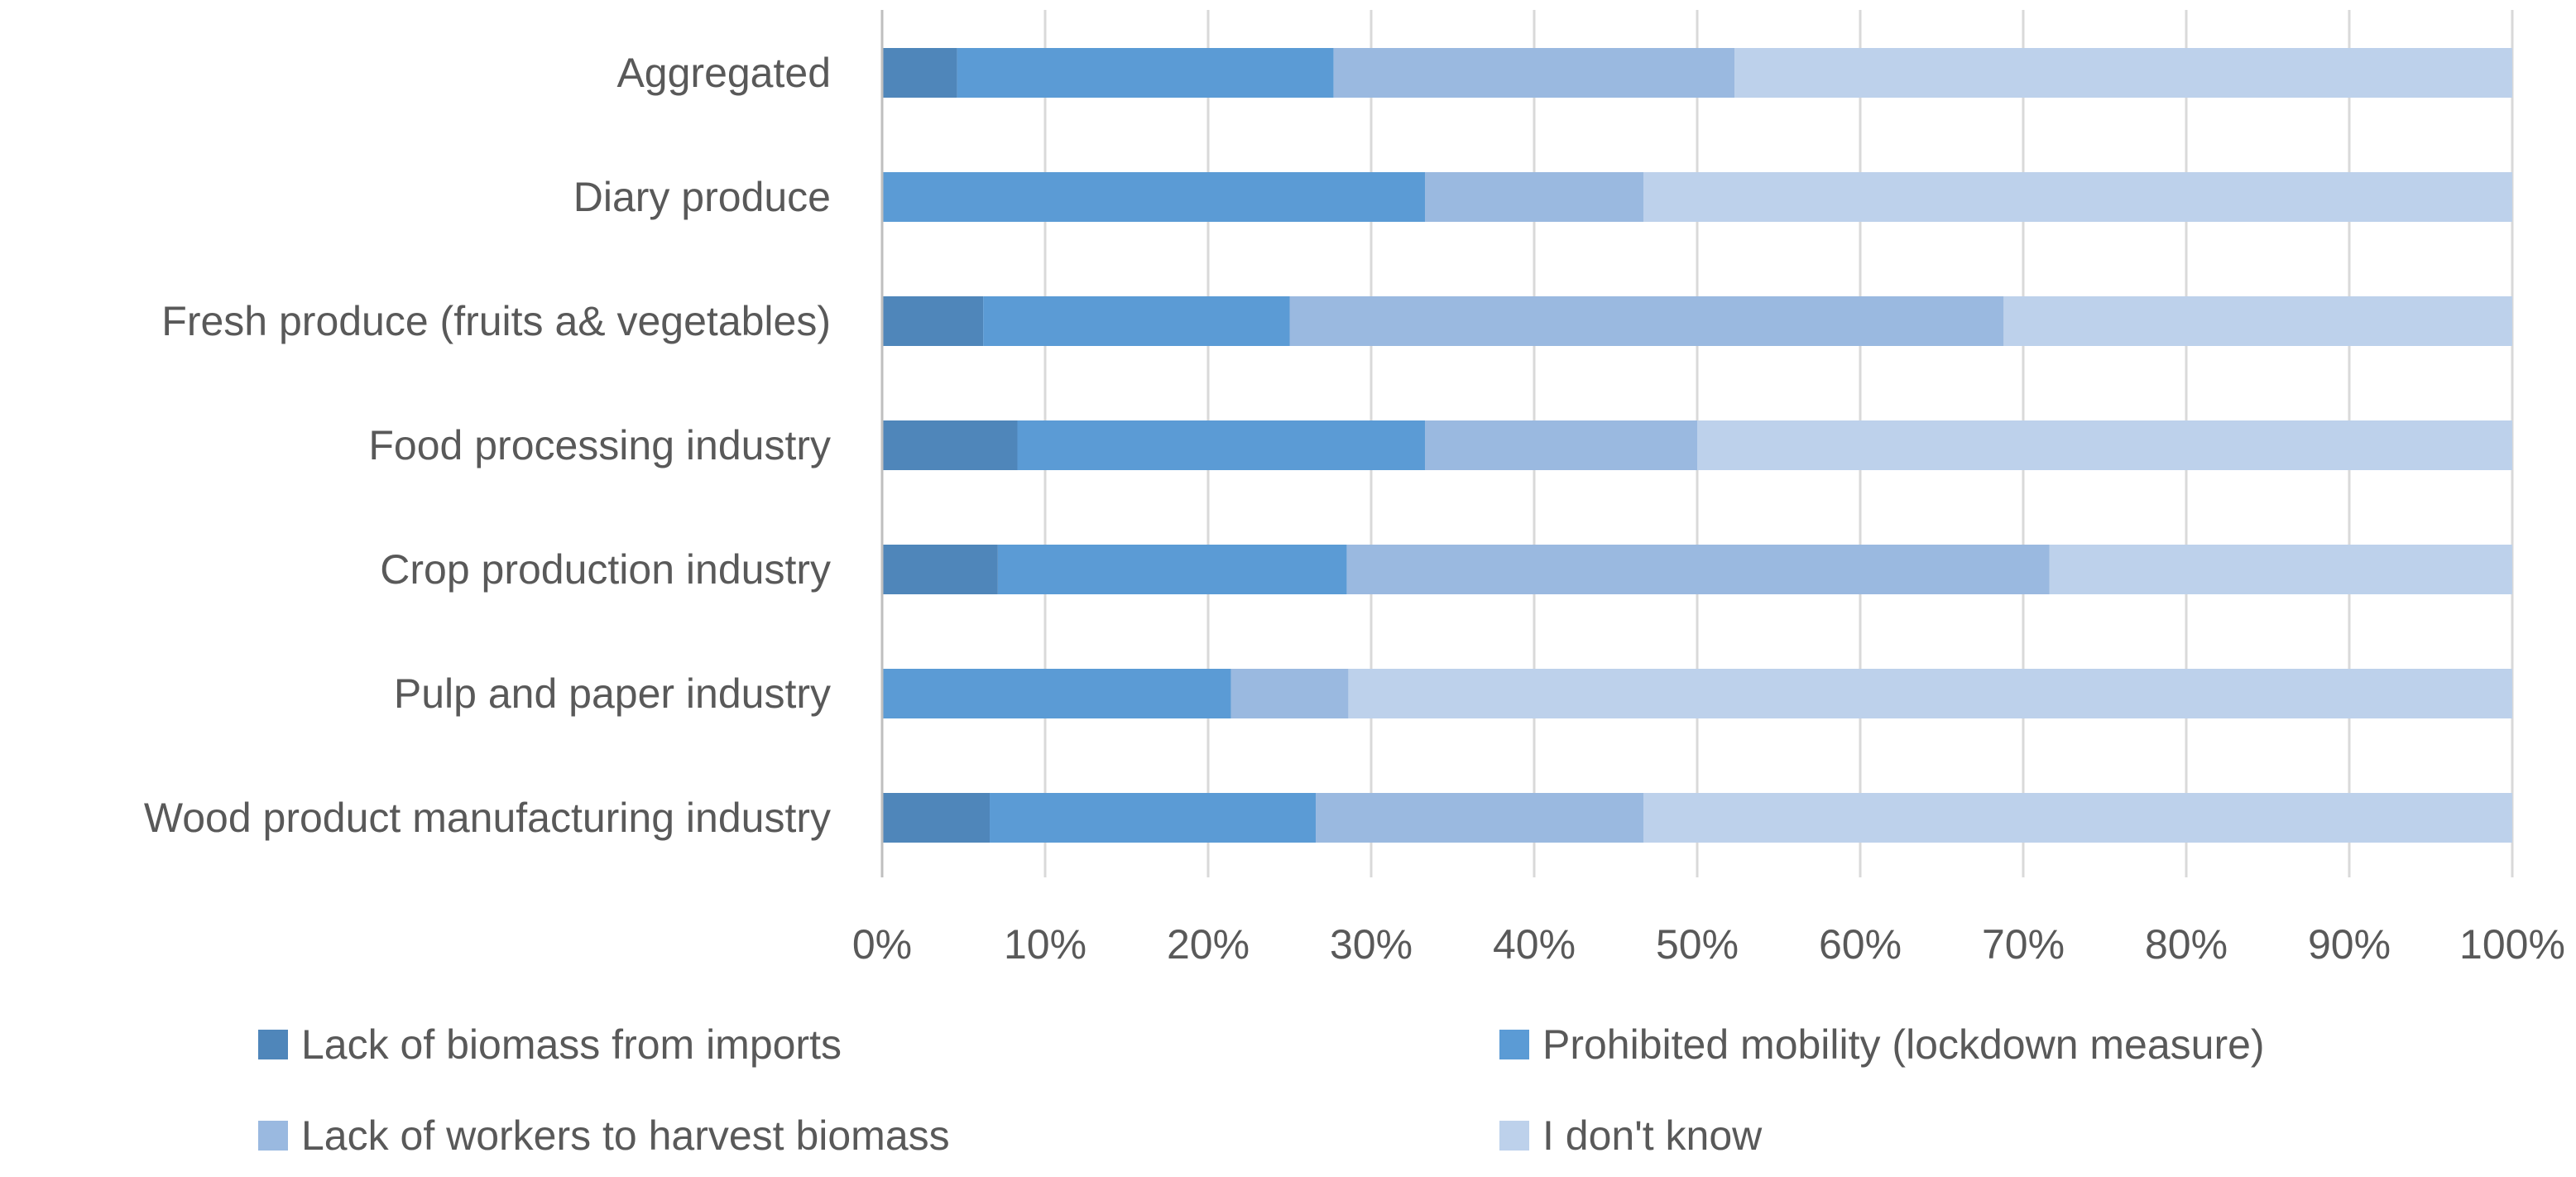  What do you see at coordinates (1208, 944) in the screenshot?
I see `x-tick-label: 20%` at bounding box center [1208, 944].